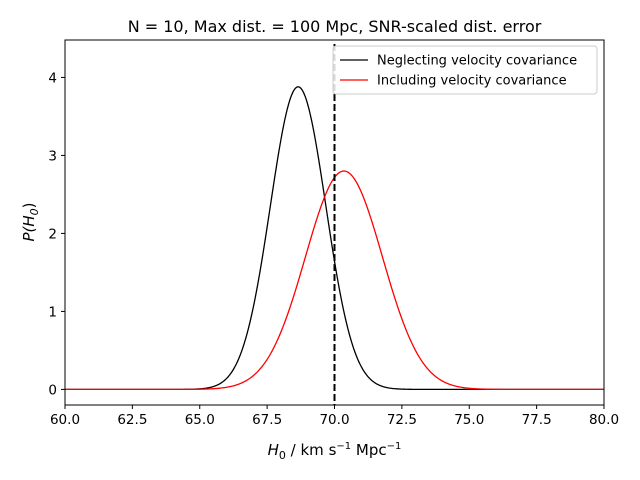  What do you see at coordinates (52, 390) in the screenshot?
I see `y-tick-label: 0` at bounding box center [52, 390].